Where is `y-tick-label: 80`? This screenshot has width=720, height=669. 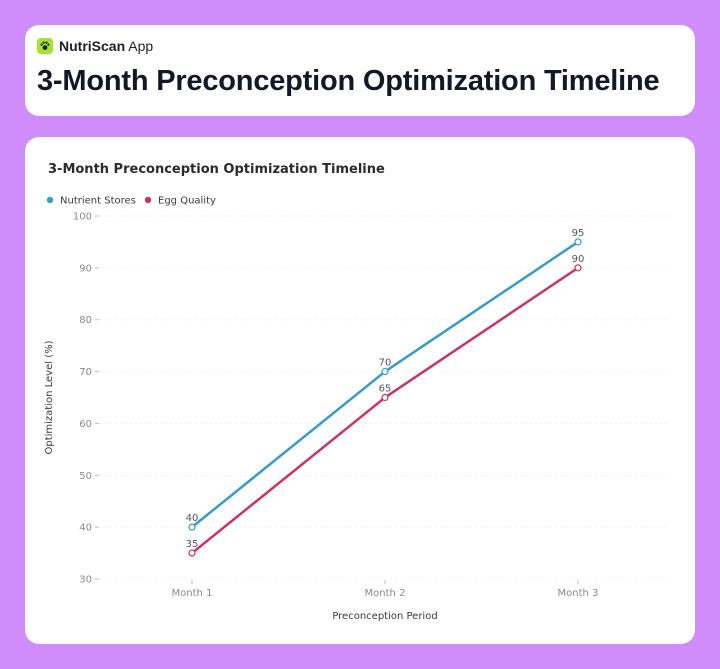 y-tick-label: 80 is located at coordinates (85, 320).